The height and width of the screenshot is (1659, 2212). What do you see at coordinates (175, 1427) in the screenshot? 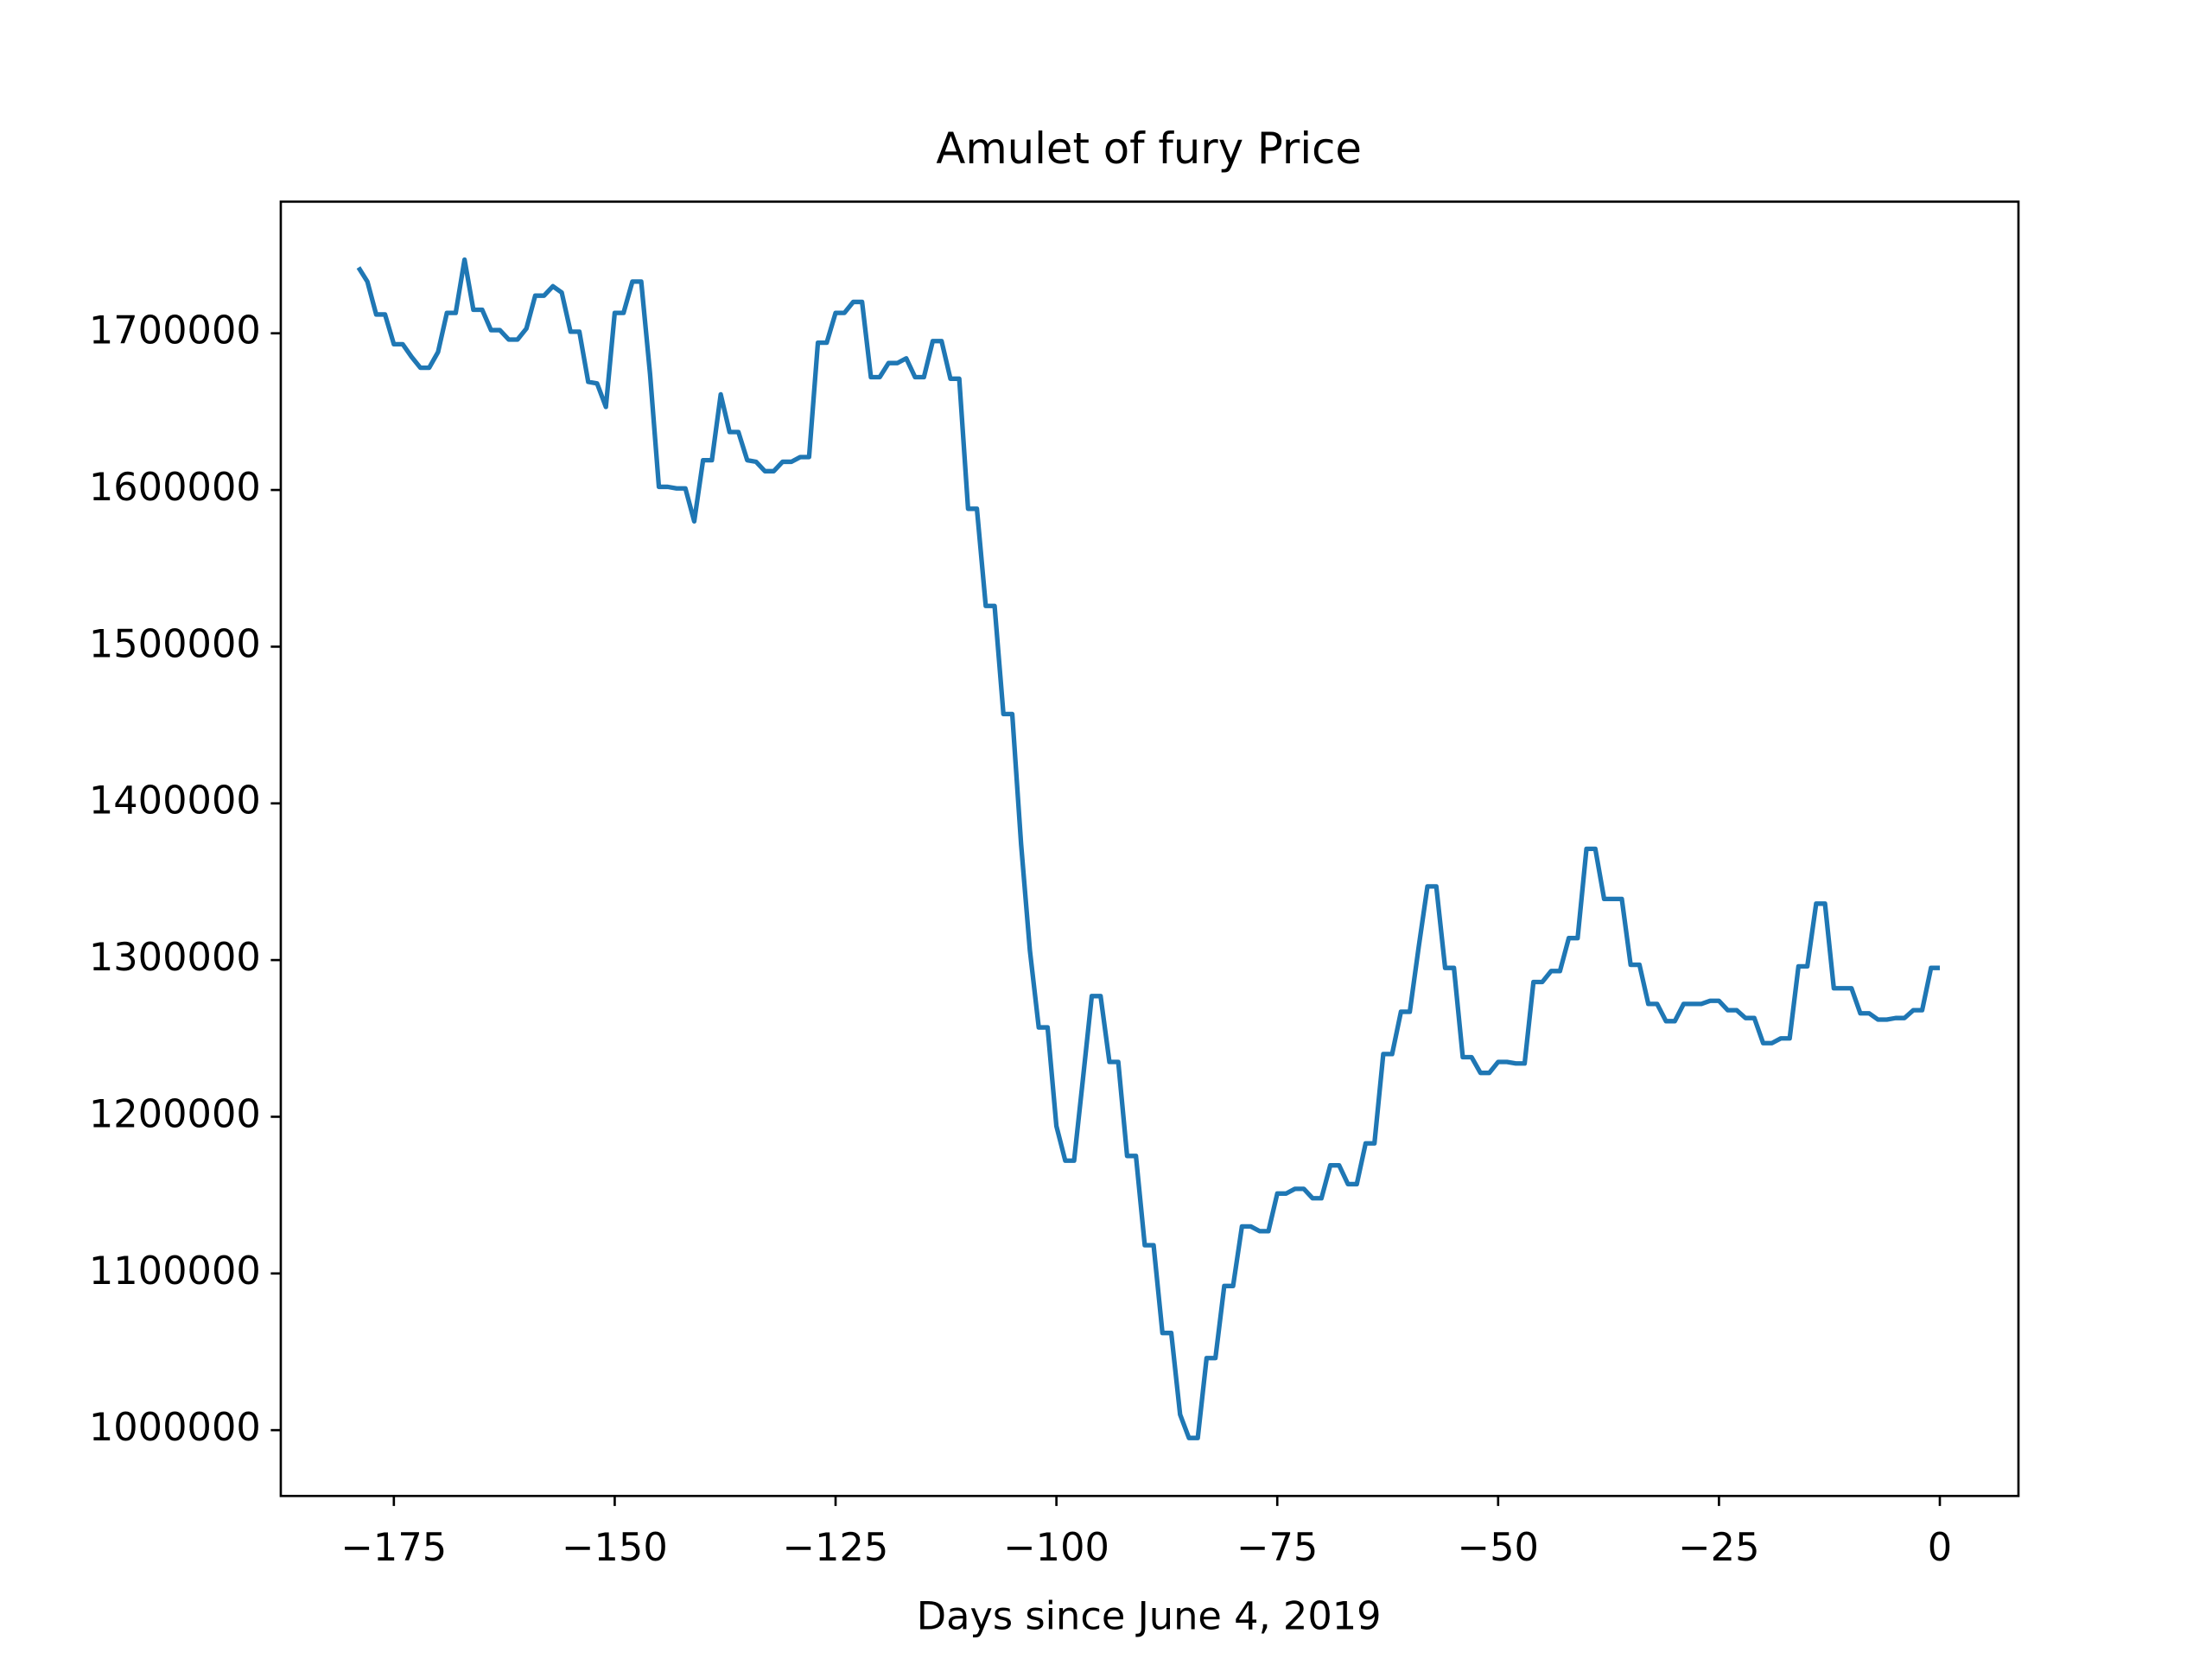
I see `y-tick-label: 1000000` at bounding box center [175, 1427].